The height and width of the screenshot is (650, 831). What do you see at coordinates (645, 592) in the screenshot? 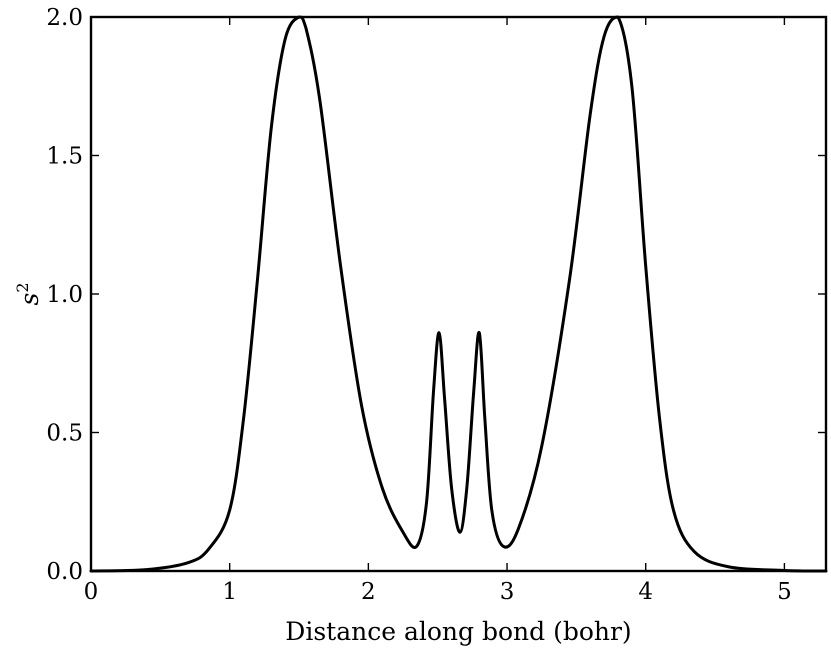
I see `x-tick-label: 4` at bounding box center [645, 592].